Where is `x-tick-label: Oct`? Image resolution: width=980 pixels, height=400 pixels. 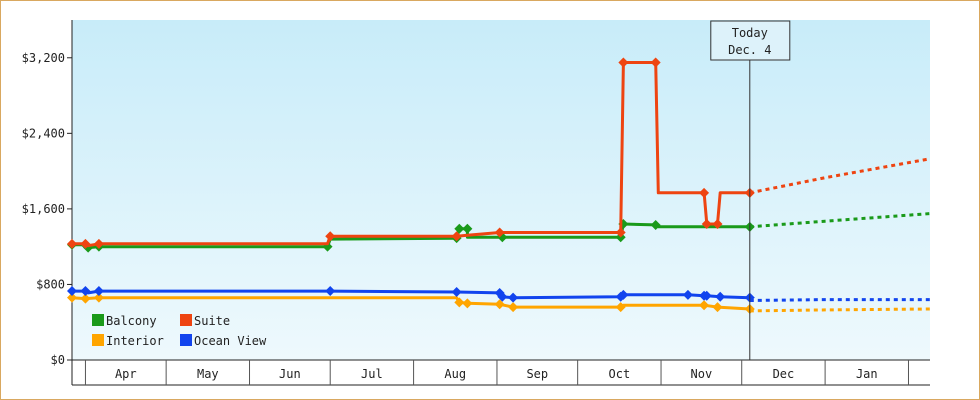
x-tick-label: Oct is located at coordinates (620, 374).